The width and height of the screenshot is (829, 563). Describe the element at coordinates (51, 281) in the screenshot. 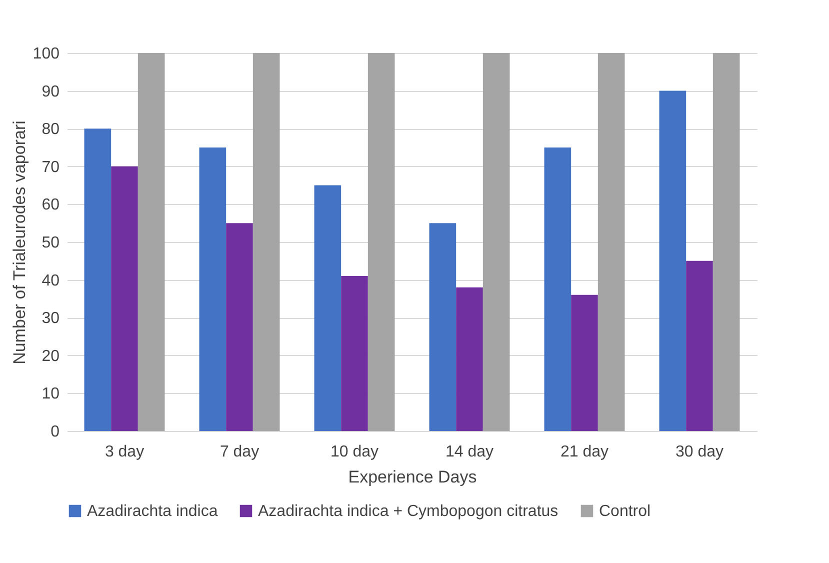

I see `y-tick-label: 40` at that location.